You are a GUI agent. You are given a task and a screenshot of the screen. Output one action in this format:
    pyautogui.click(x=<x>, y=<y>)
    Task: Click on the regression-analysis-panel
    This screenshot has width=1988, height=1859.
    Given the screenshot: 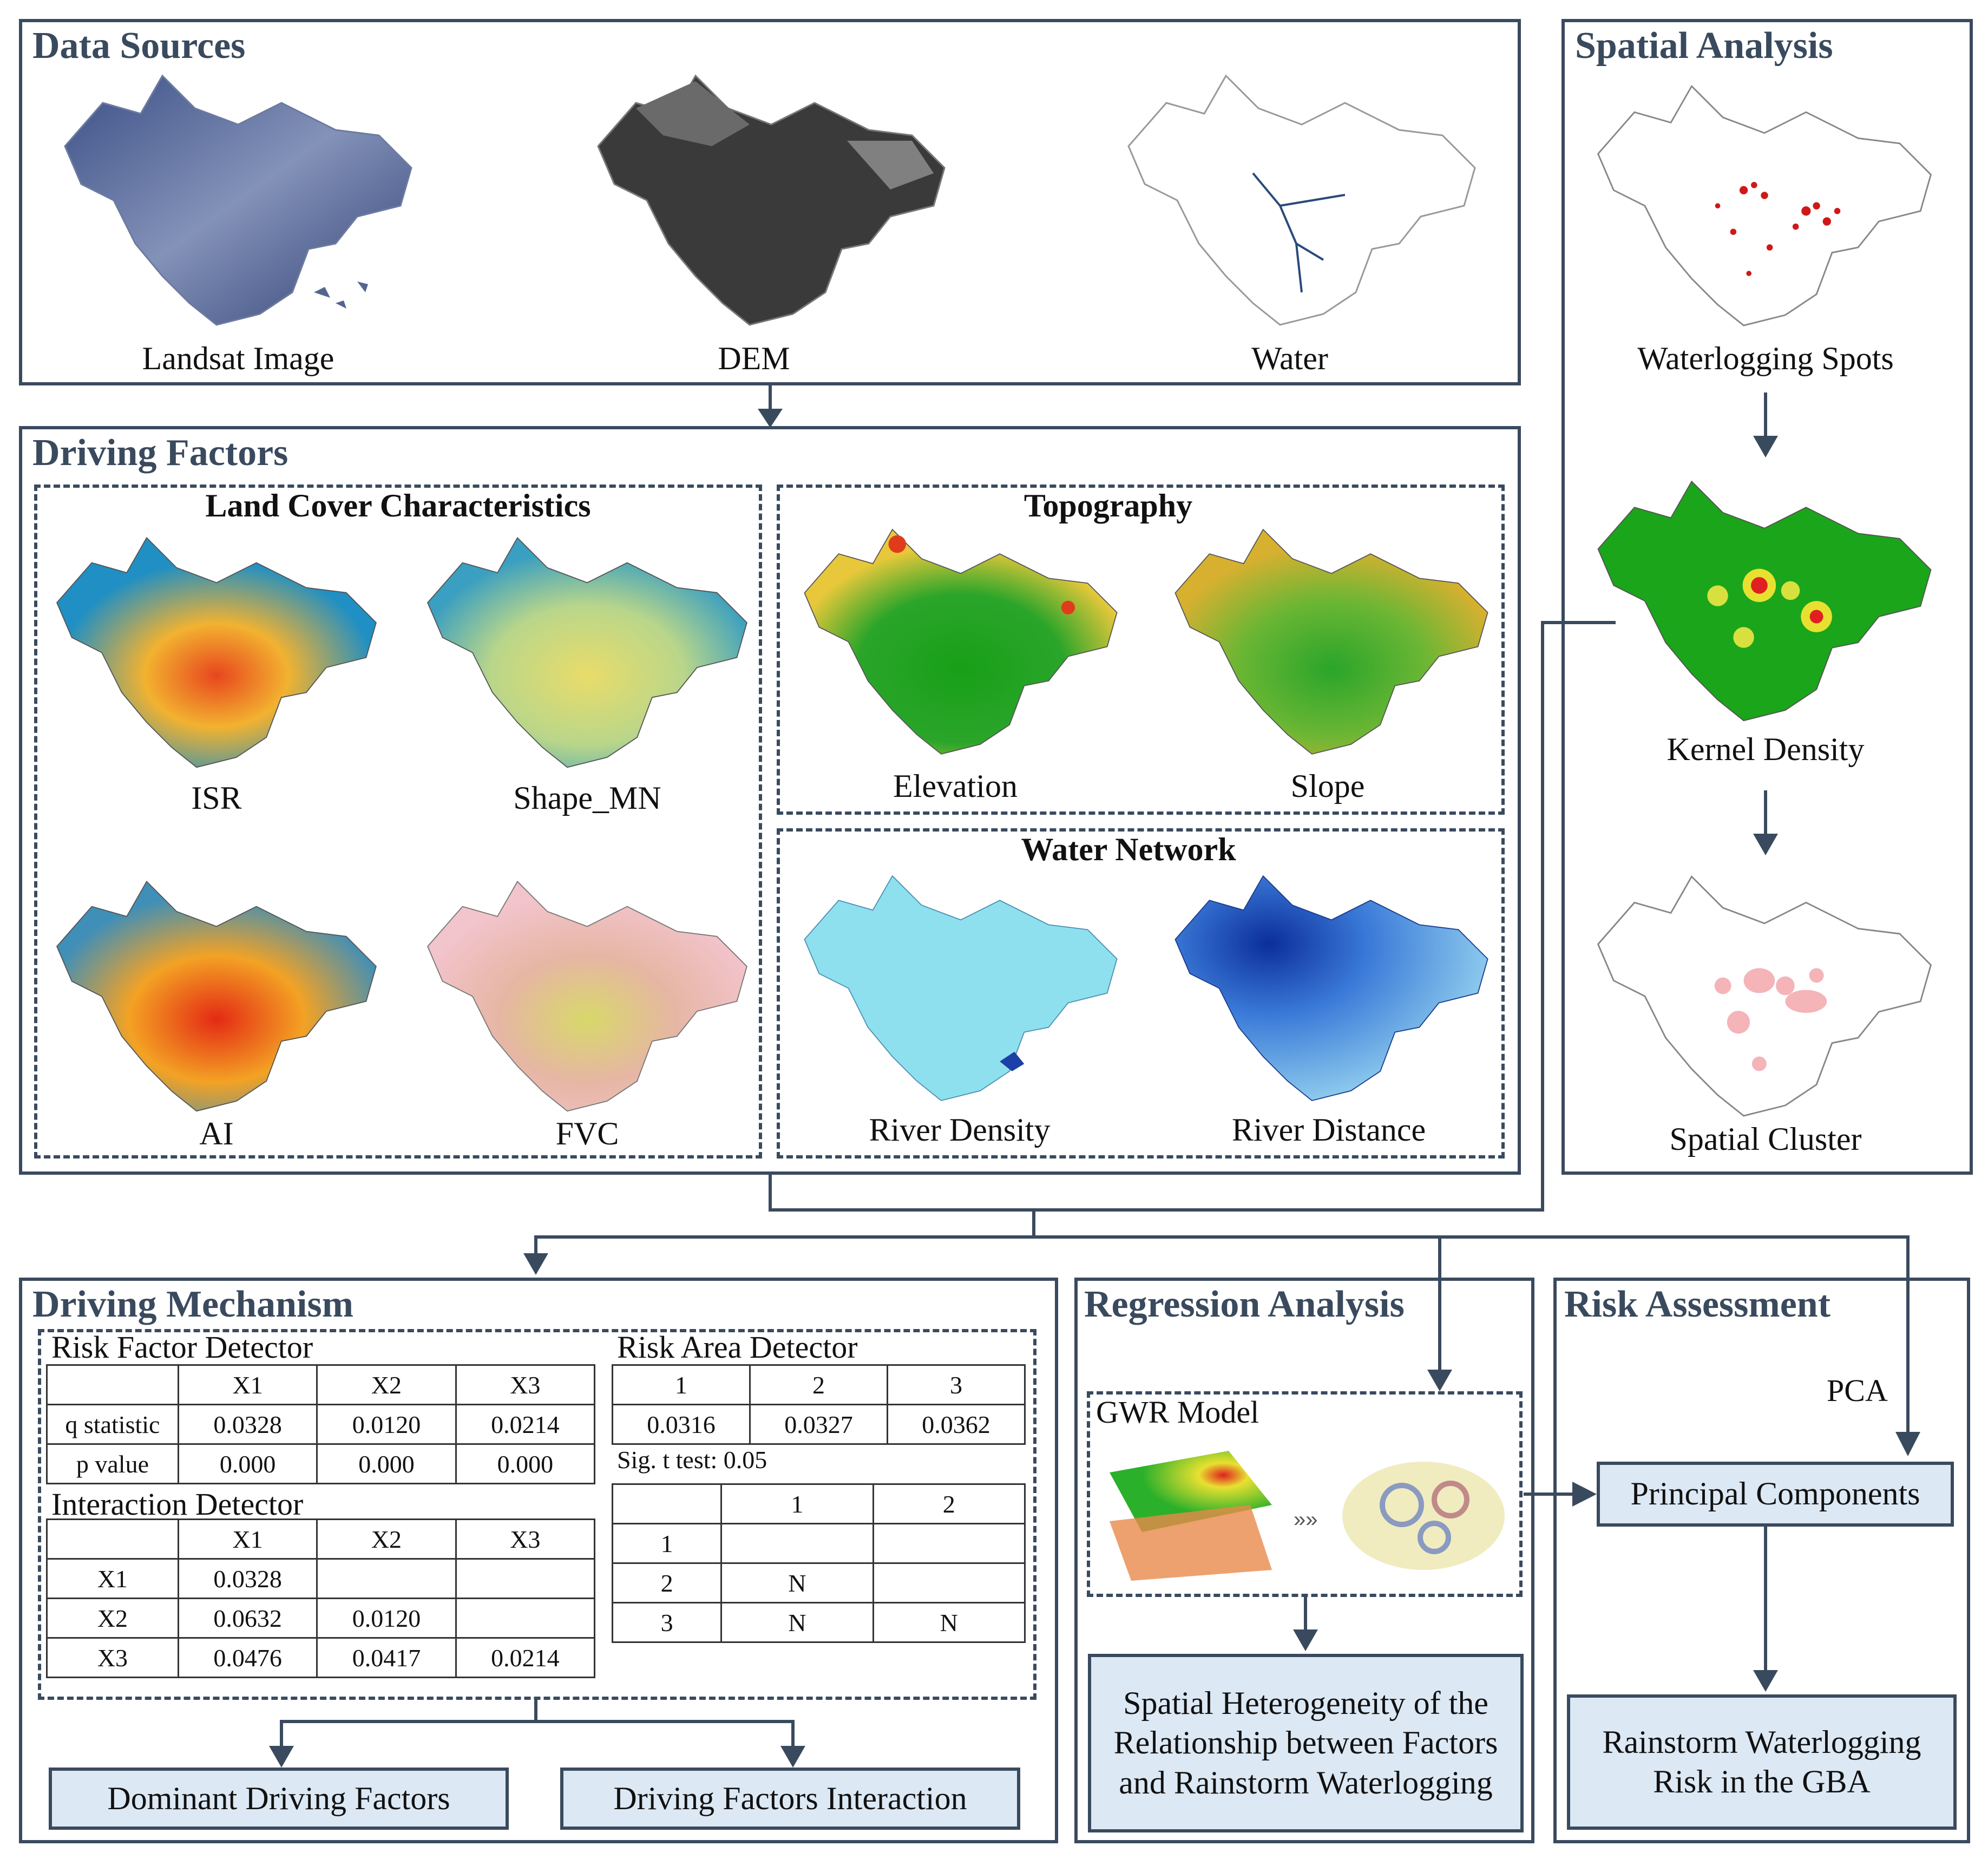 What is the action you would take?
    pyautogui.click(x=1304, y=1561)
    